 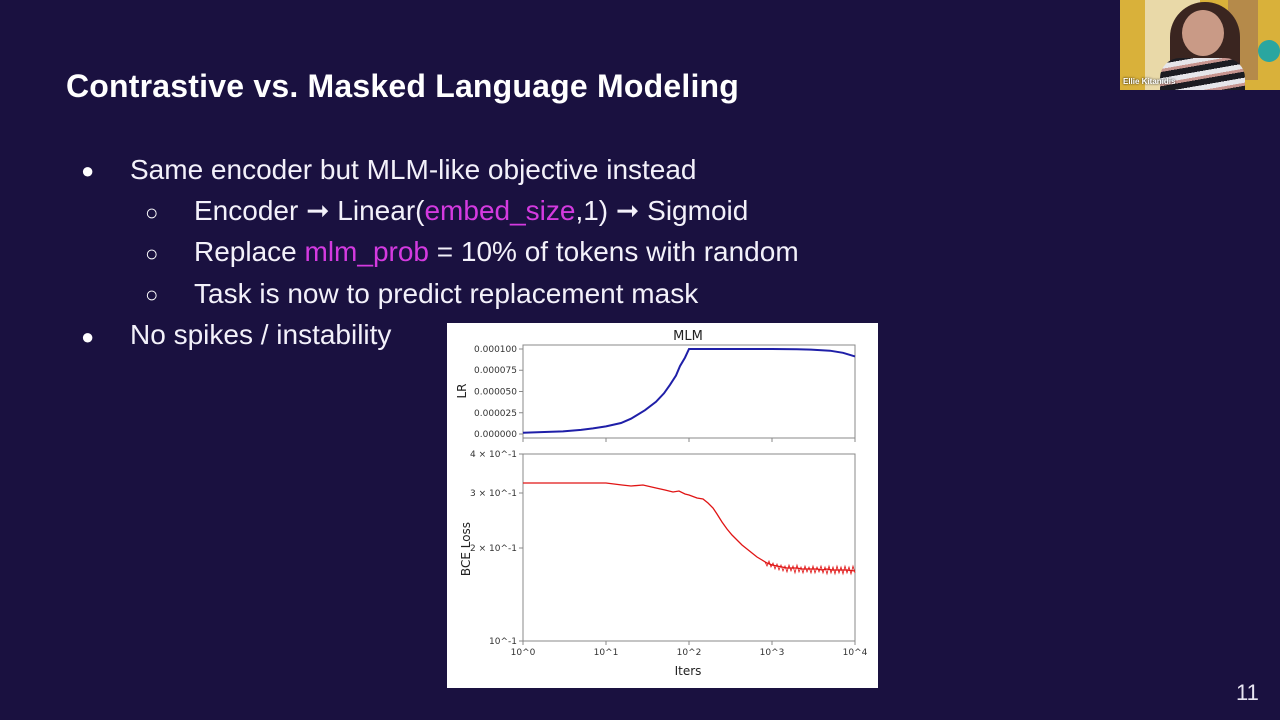 What do you see at coordinates (495, 414) in the screenshot?
I see `svg-text: 0.000025` at bounding box center [495, 414].